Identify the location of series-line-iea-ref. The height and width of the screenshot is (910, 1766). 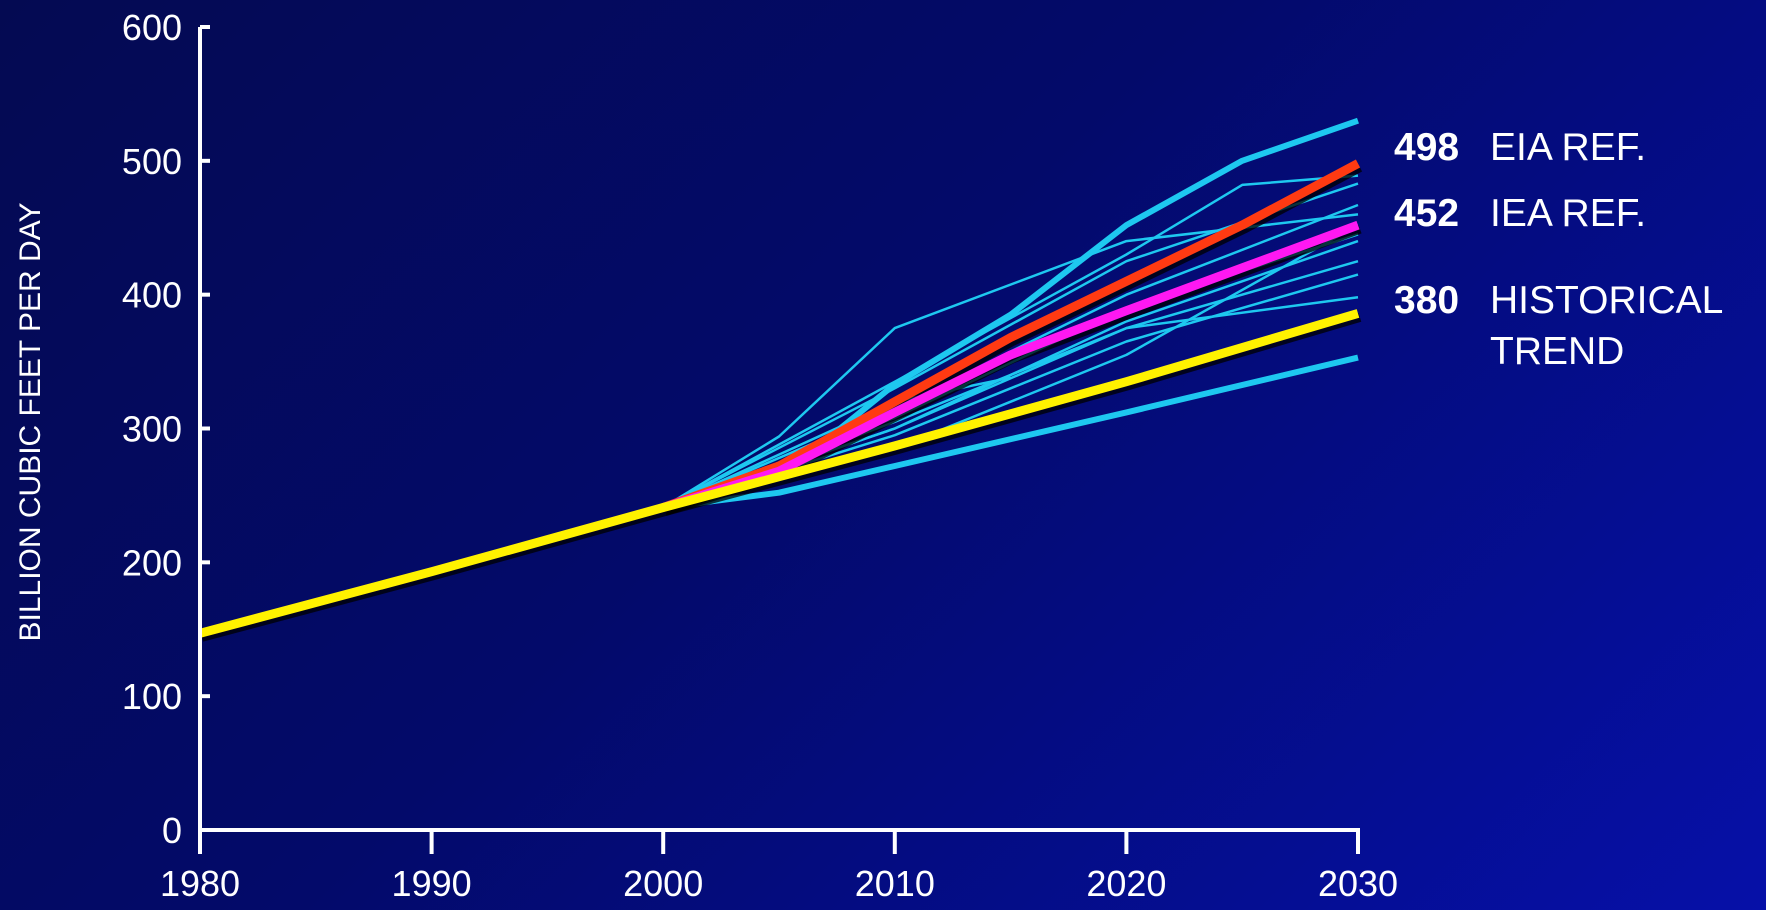
(1010, 366).